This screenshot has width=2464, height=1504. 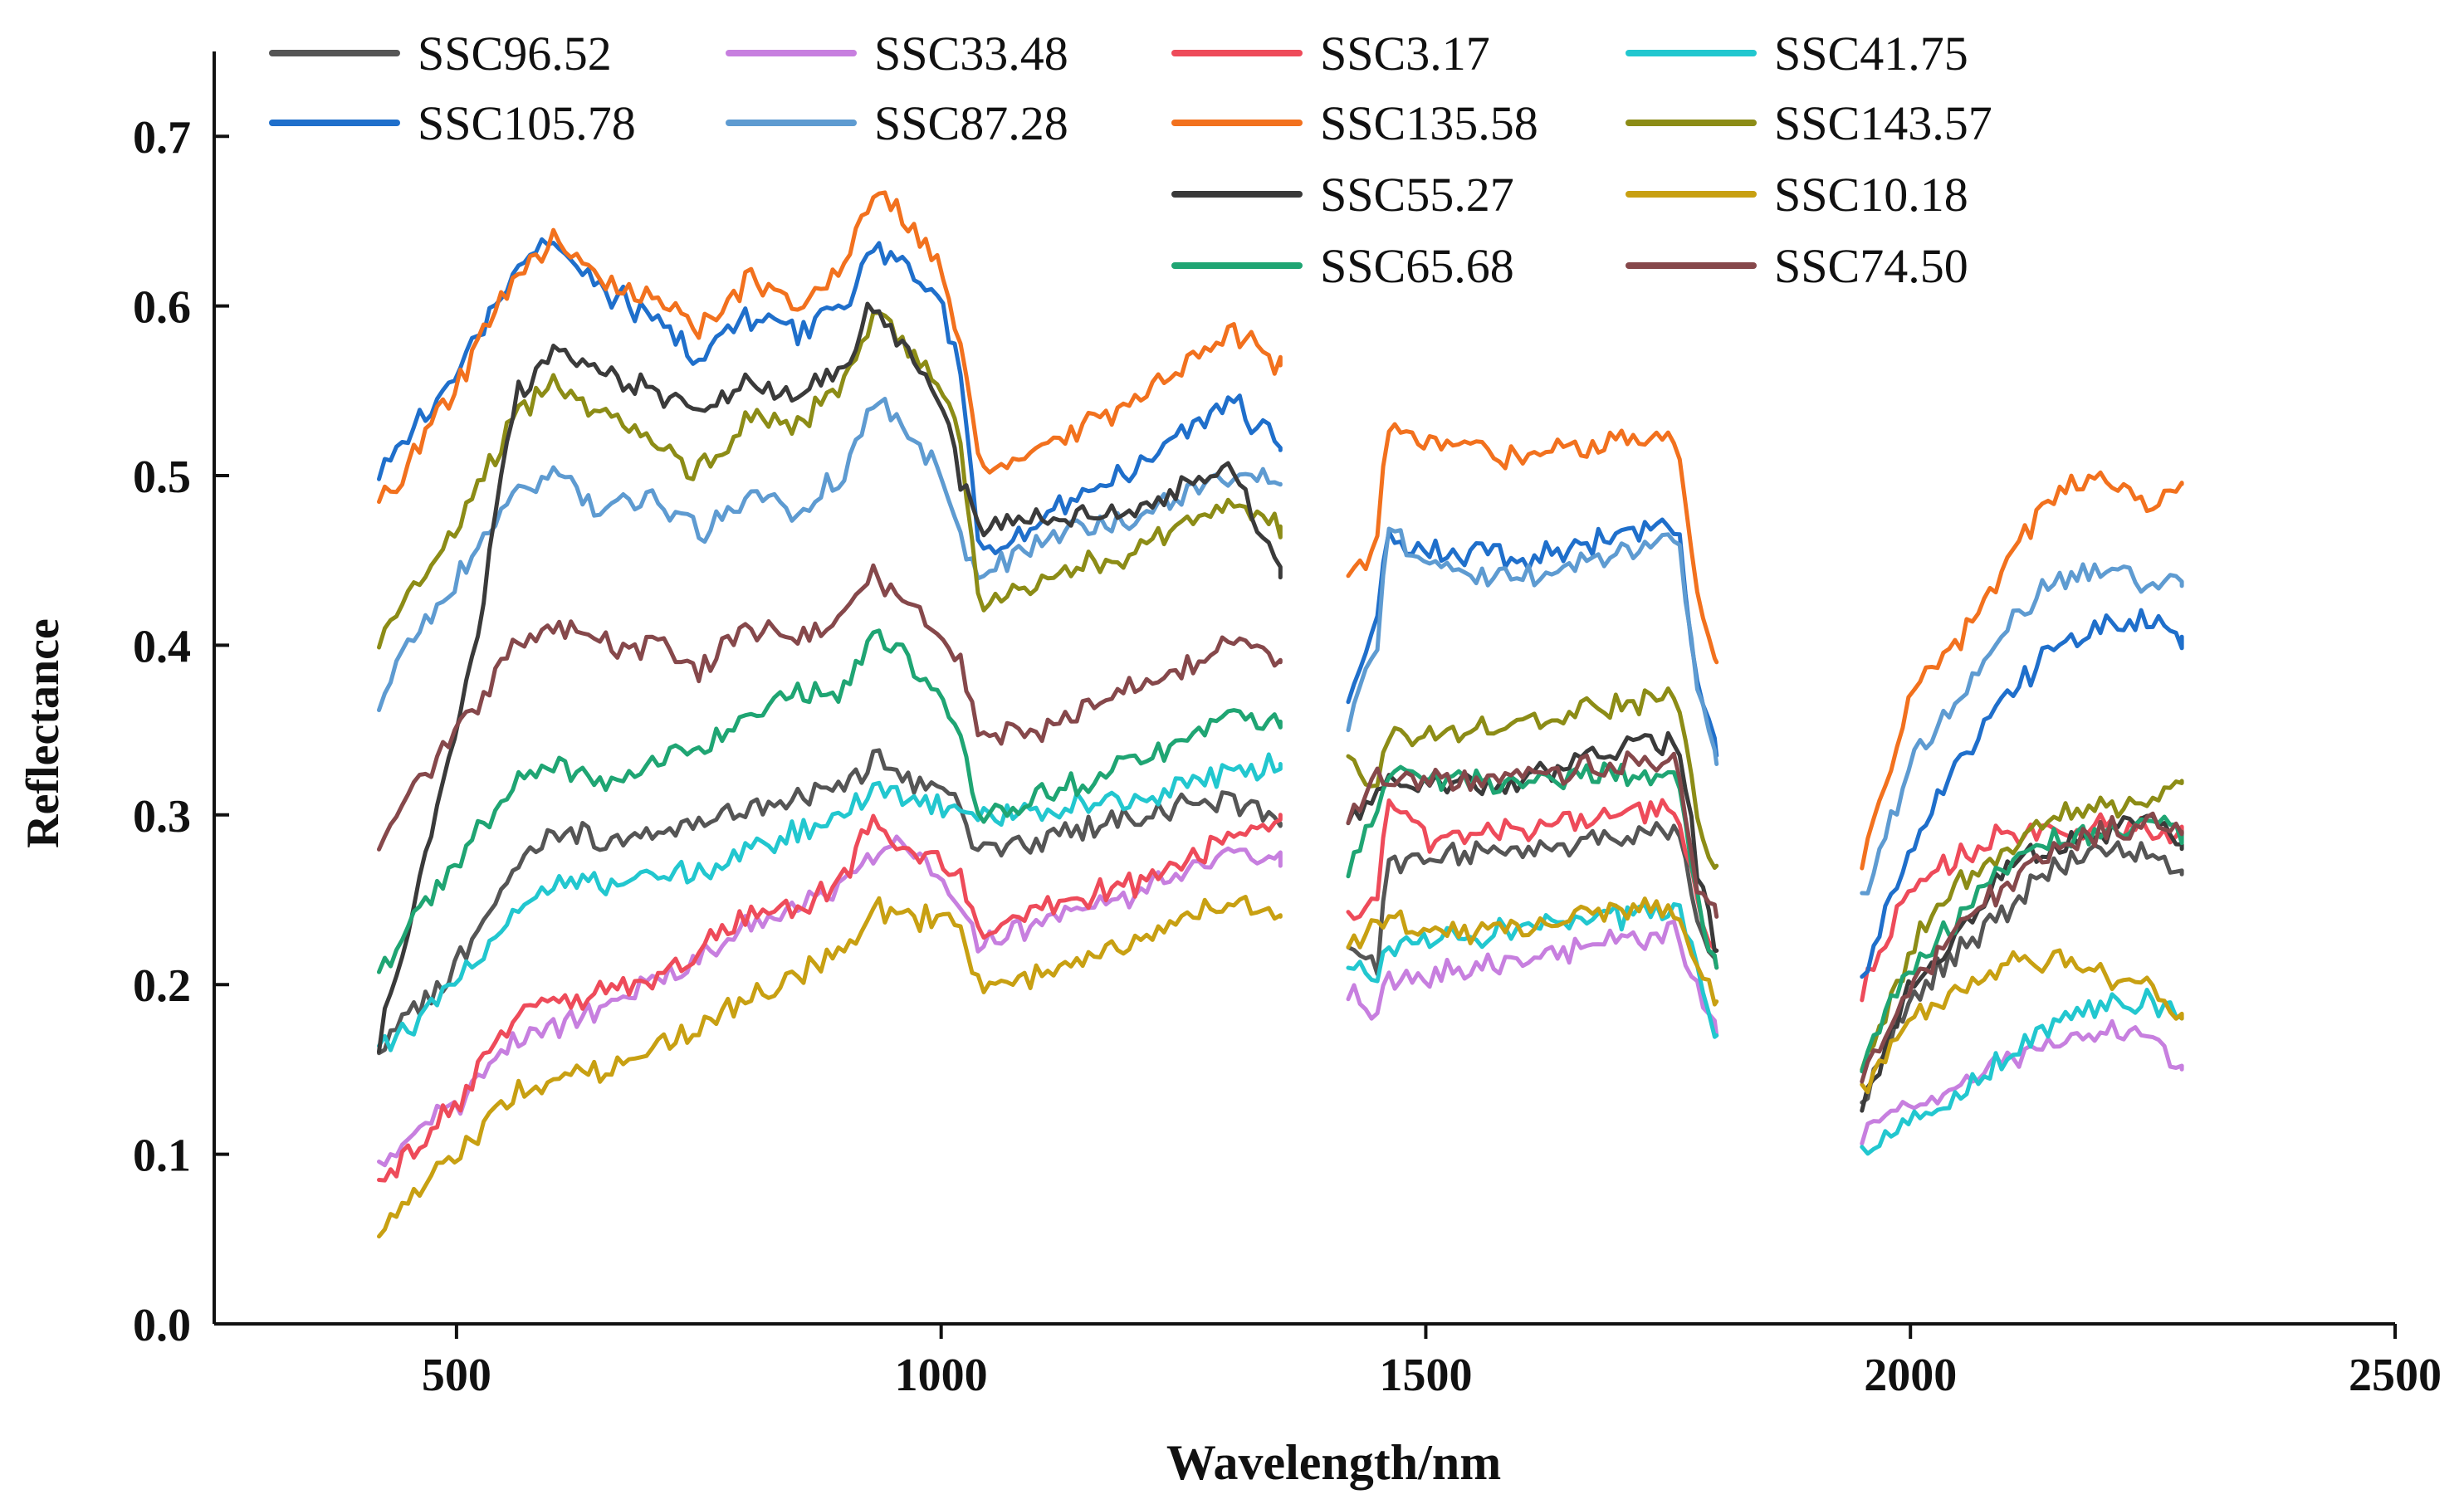 I want to click on legend-item: SSC3.17, so click(x=1330, y=54).